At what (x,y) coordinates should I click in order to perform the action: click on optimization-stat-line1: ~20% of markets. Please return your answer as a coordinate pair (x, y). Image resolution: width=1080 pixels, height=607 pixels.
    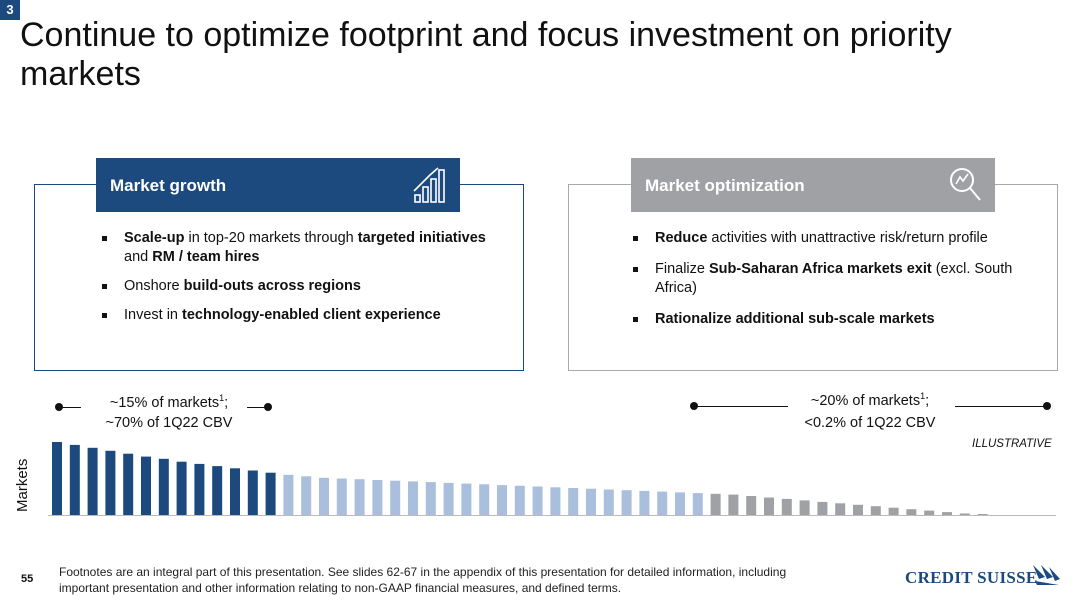
    Looking at the image, I should click on (865, 400).